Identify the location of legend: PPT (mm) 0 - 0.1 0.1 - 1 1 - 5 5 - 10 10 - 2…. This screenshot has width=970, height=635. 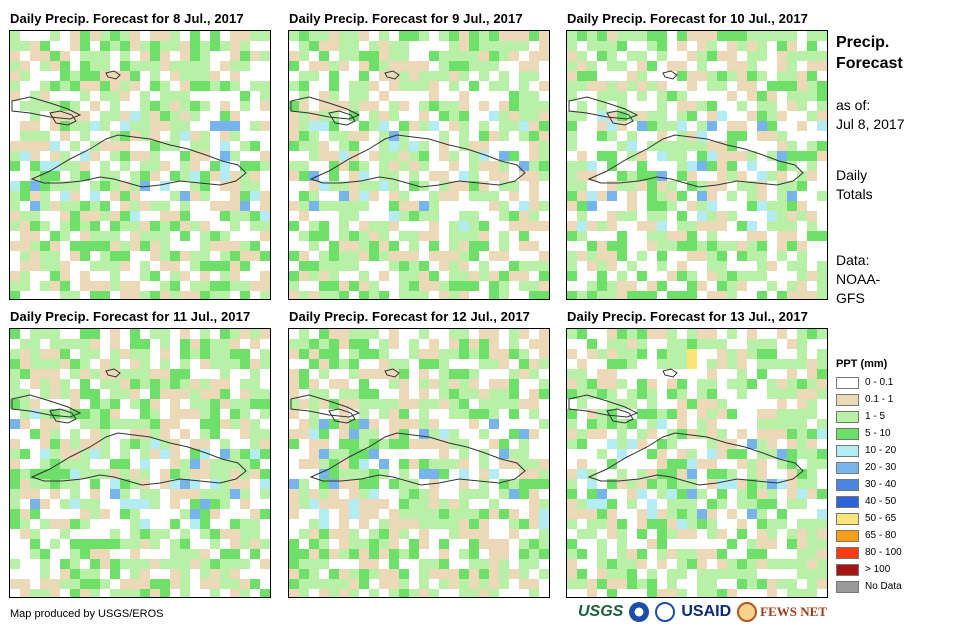
(869, 476).